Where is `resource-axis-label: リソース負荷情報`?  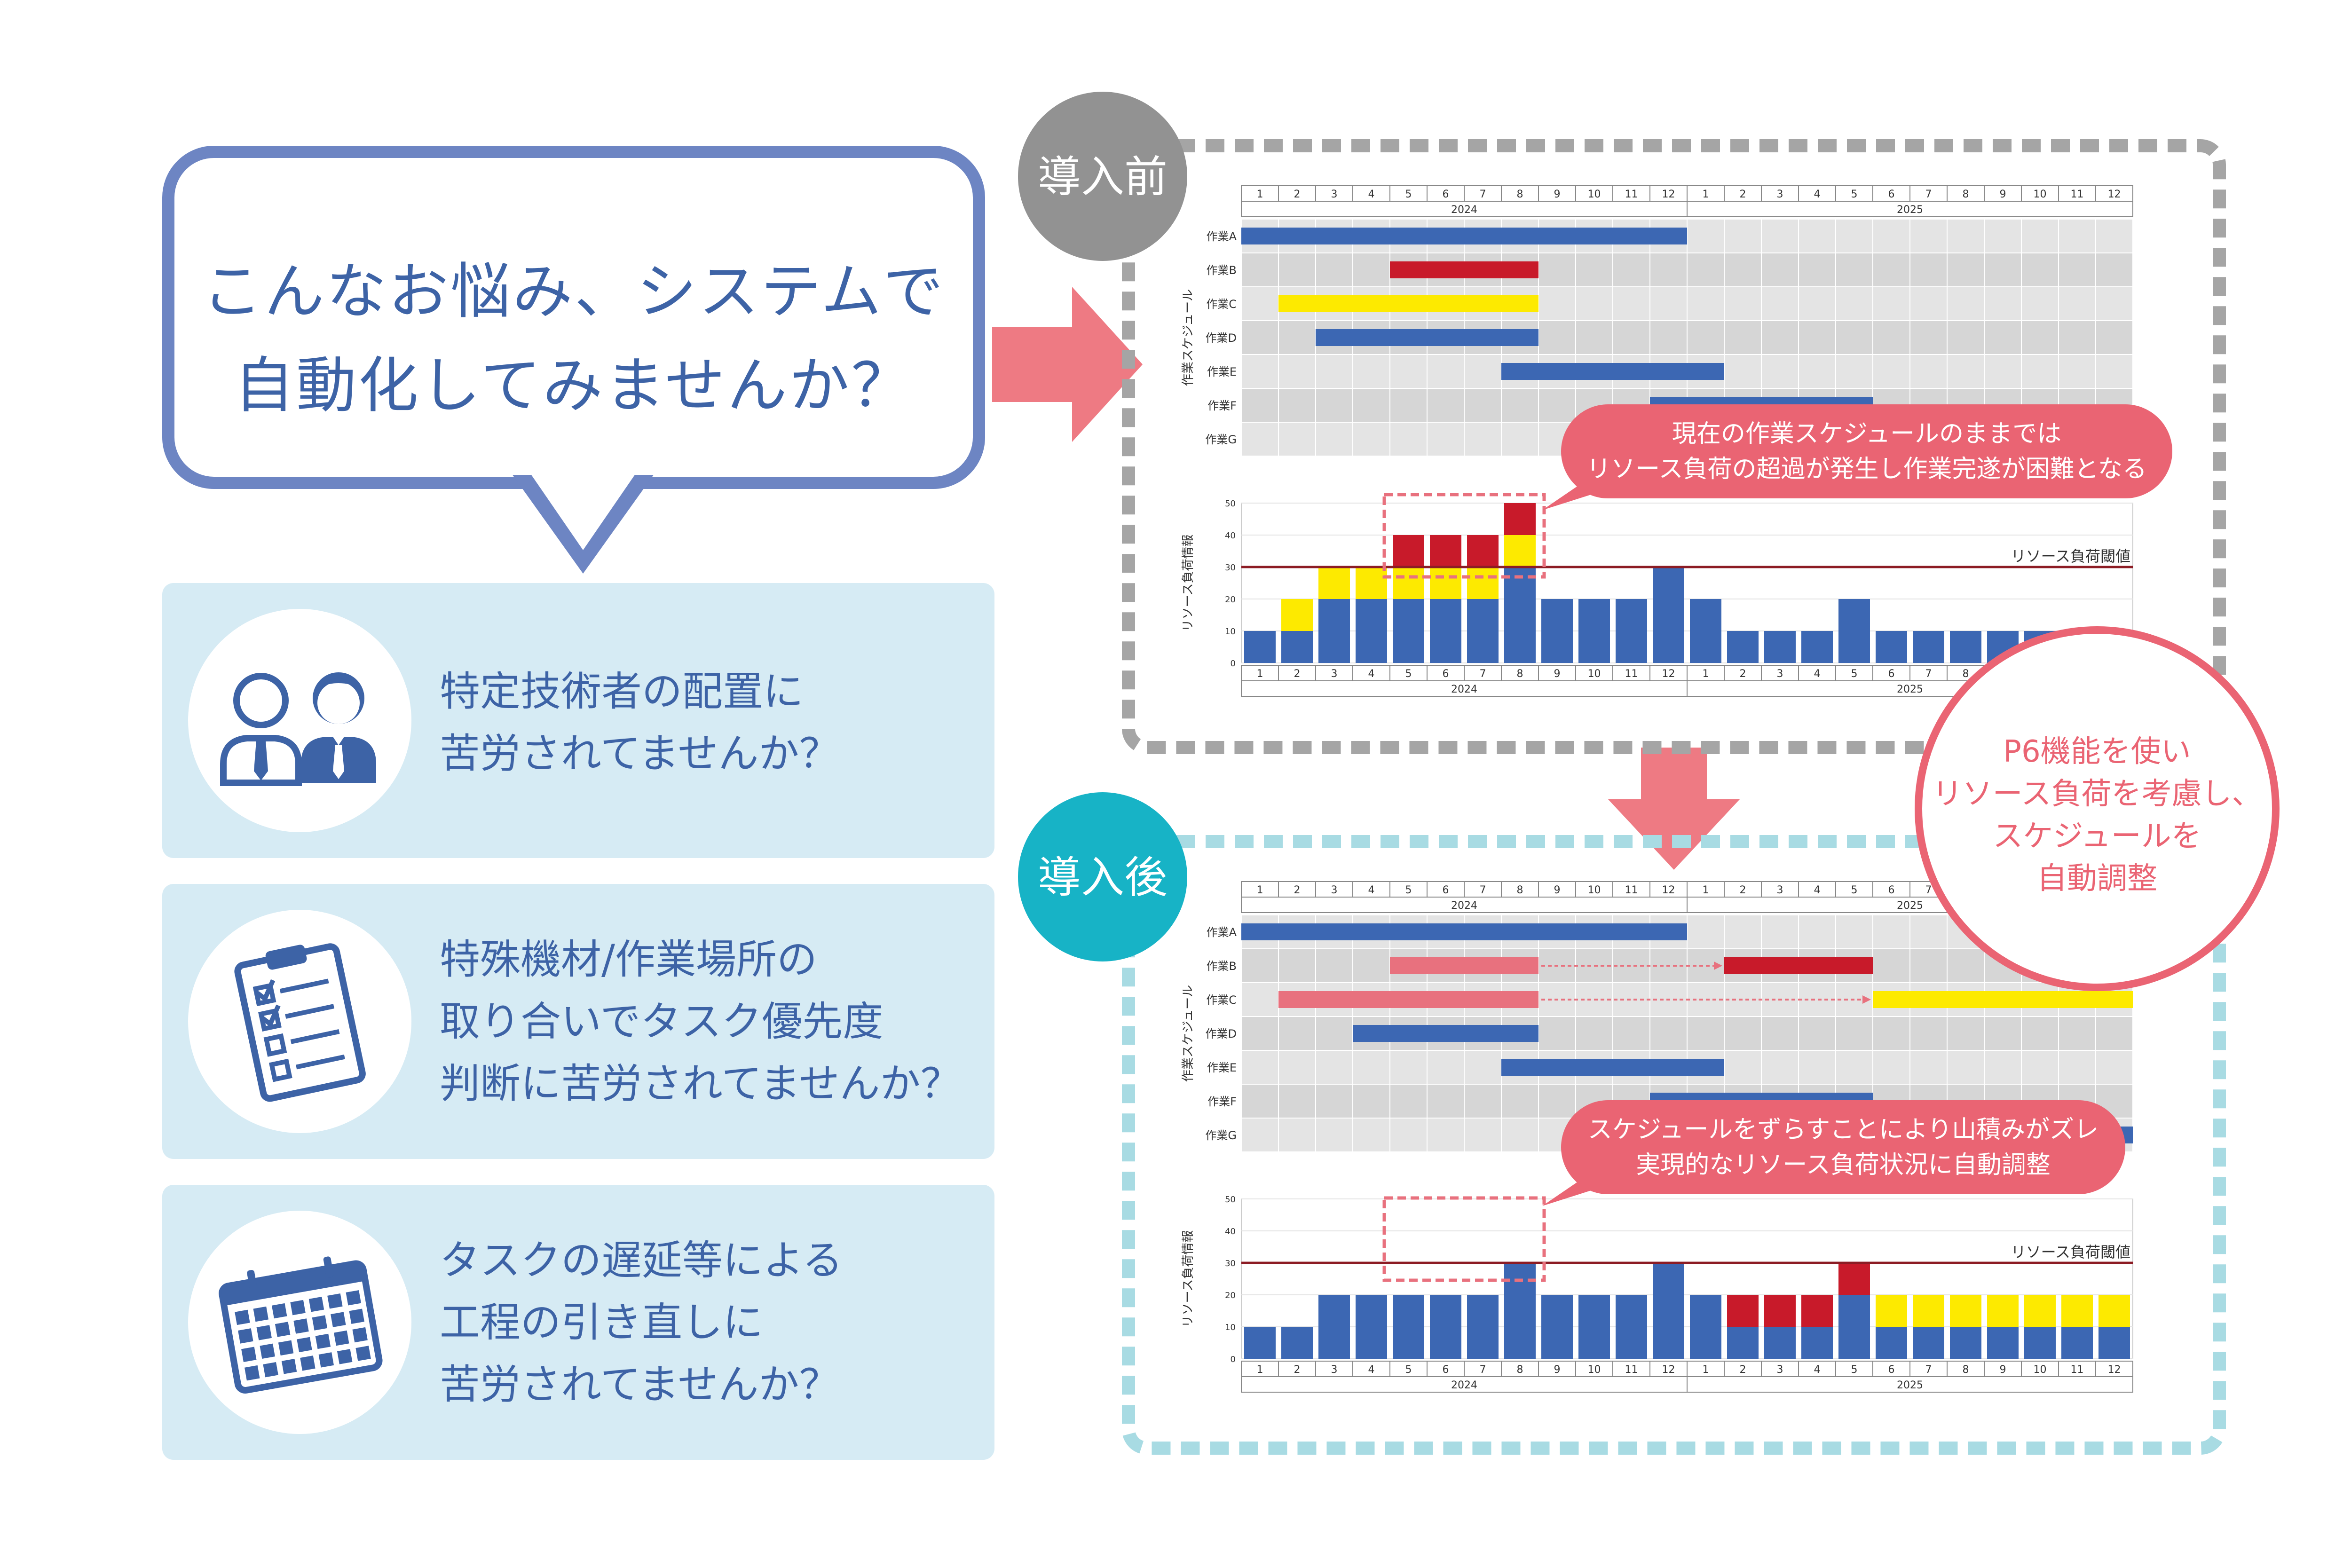
resource-axis-label: リソース負荷情報 is located at coordinates (1188, 583).